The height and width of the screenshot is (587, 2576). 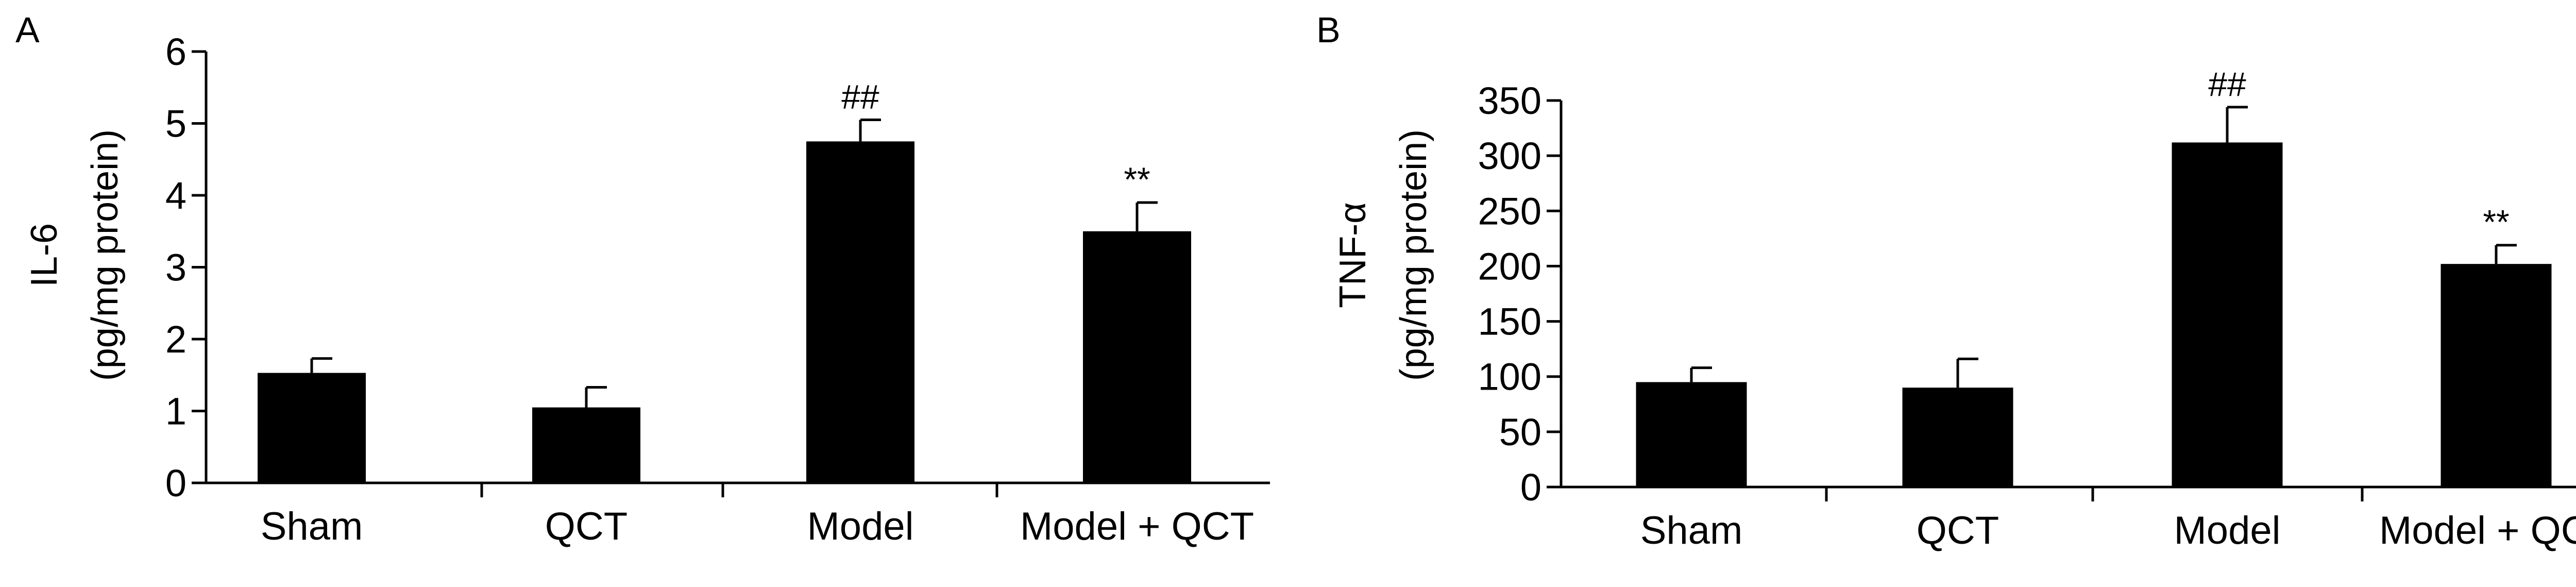 I want to click on y-tick-label: 250, so click(x=1509, y=211).